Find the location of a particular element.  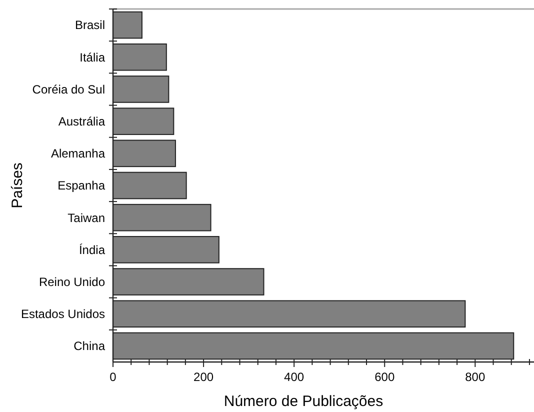

y-axis-title: Países is located at coordinates (17, 185).